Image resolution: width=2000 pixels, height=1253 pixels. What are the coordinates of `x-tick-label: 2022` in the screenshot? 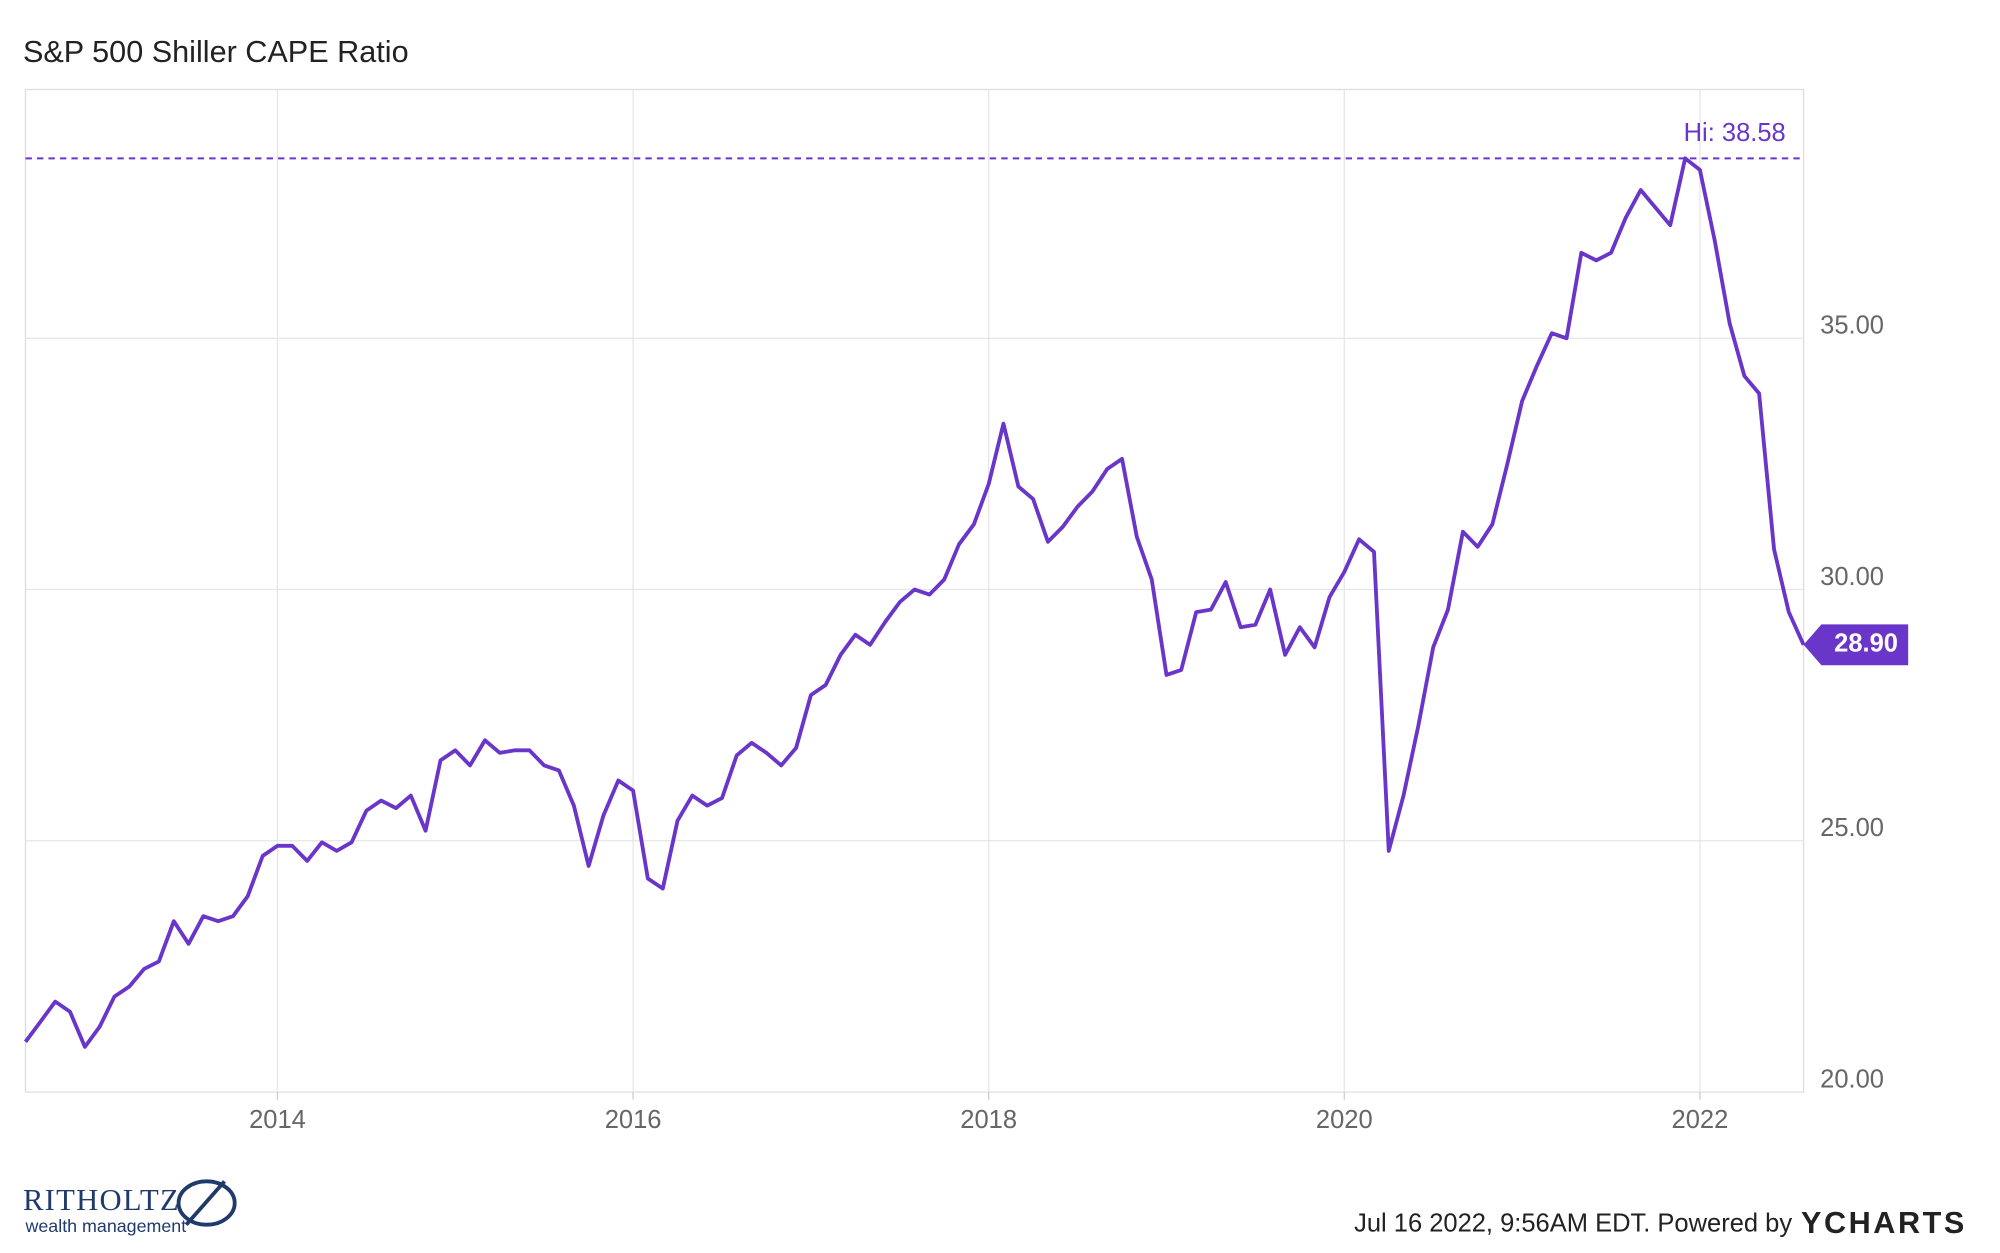 It's located at (1700, 1120).